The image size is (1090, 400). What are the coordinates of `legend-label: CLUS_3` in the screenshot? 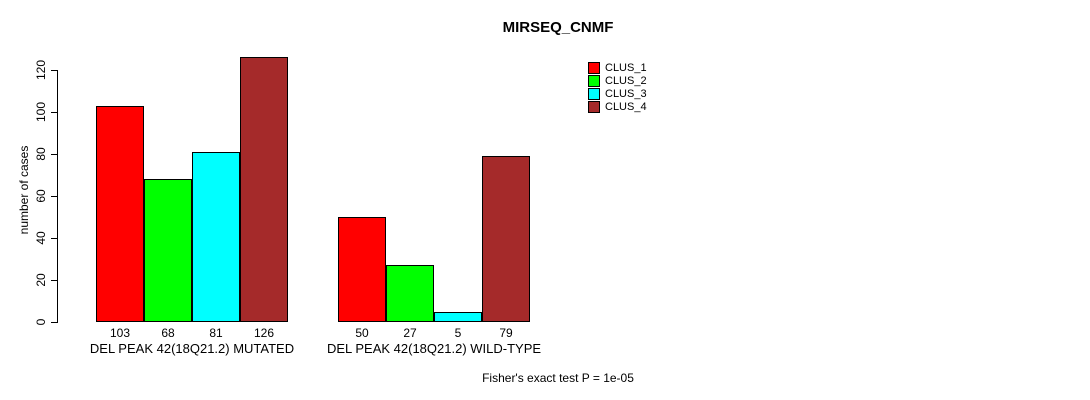 It's located at (626, 93).